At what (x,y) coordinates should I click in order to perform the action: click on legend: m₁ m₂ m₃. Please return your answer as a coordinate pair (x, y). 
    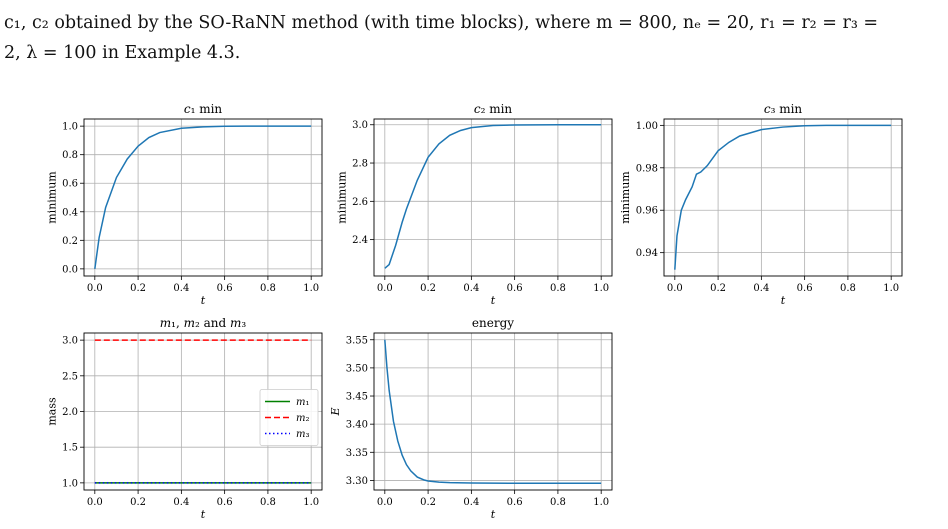
    Looking at the image, I should click on (289, 417).